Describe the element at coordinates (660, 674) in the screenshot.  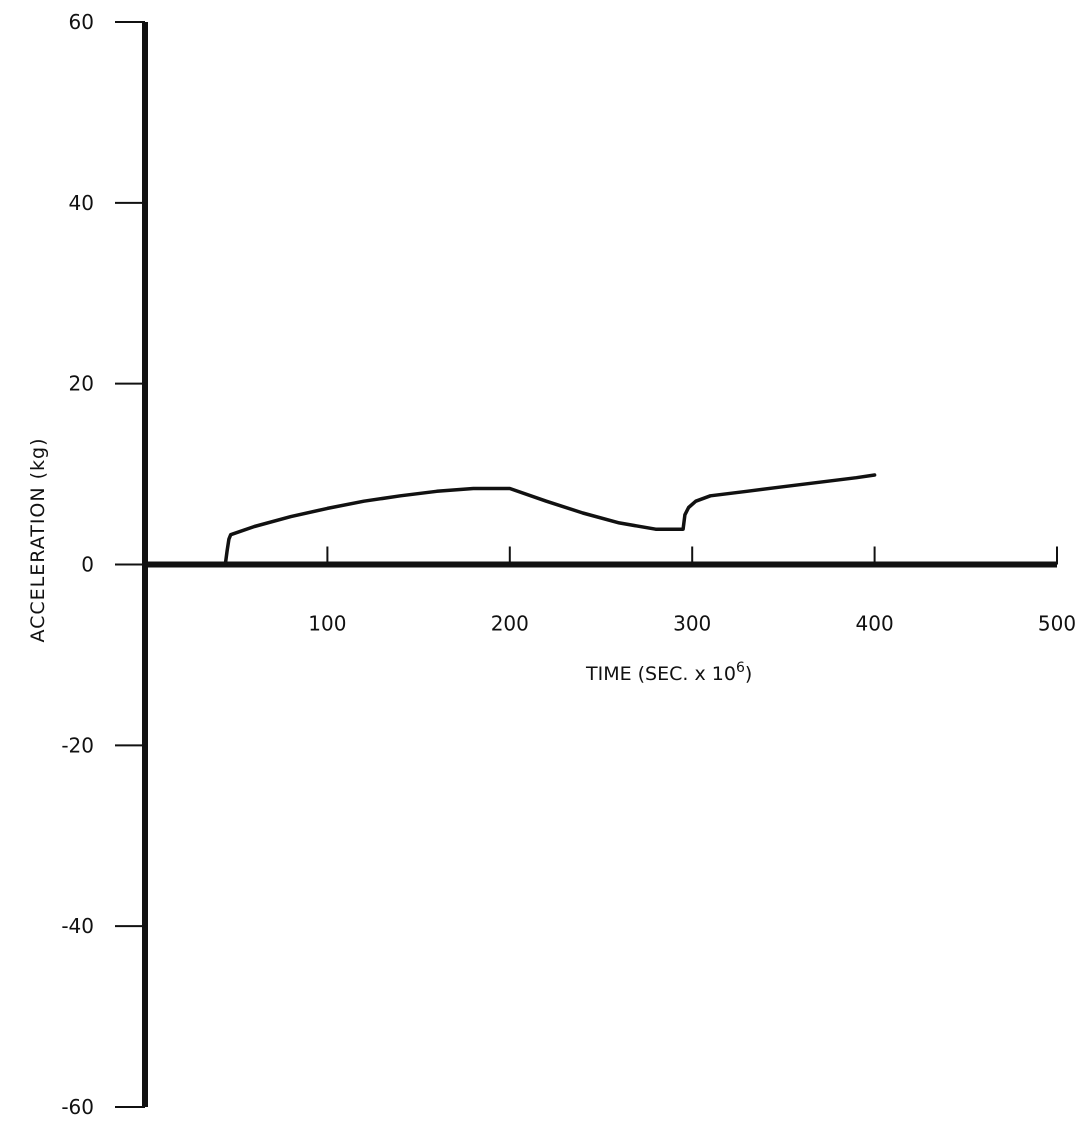
I see `x-axis-label-main: TIME (SEC. x 10` at that location.